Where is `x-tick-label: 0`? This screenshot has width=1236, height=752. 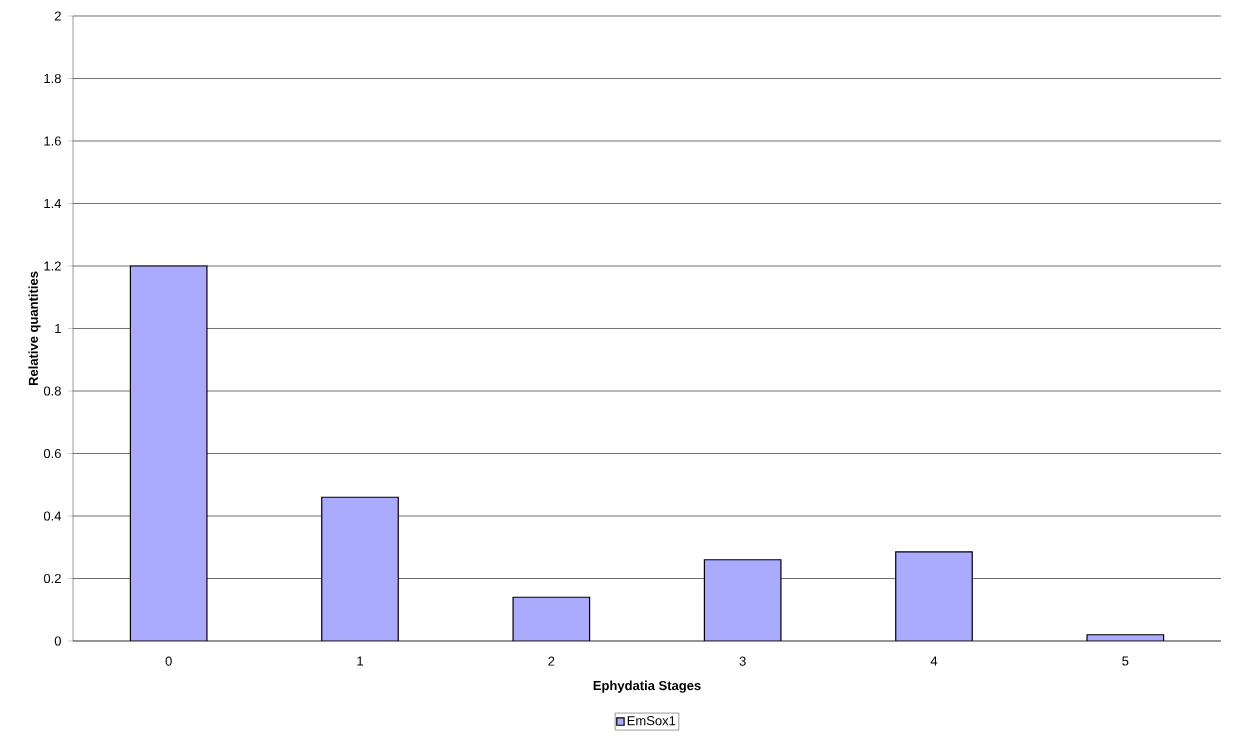 x-tick-label: 0 is located at coordinates (168, 661).